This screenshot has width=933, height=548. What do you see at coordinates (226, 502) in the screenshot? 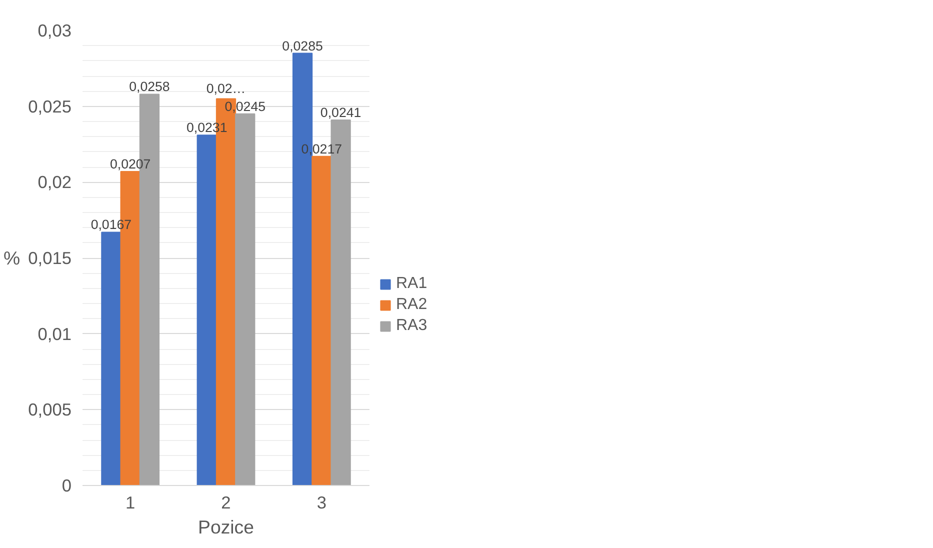
I see `x-tick-label: 2` at bounding box center [226, 502].